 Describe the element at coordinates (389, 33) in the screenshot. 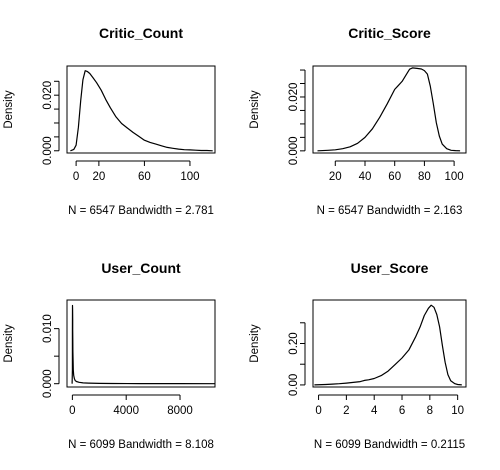

I see `panel-title: Critic_Score` at that location.